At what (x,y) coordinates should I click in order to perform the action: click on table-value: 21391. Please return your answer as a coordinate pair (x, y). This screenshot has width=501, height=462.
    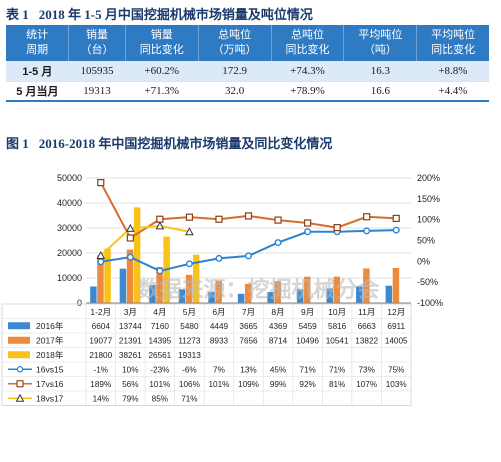
    Looking at the image, I should click on (130, 340).